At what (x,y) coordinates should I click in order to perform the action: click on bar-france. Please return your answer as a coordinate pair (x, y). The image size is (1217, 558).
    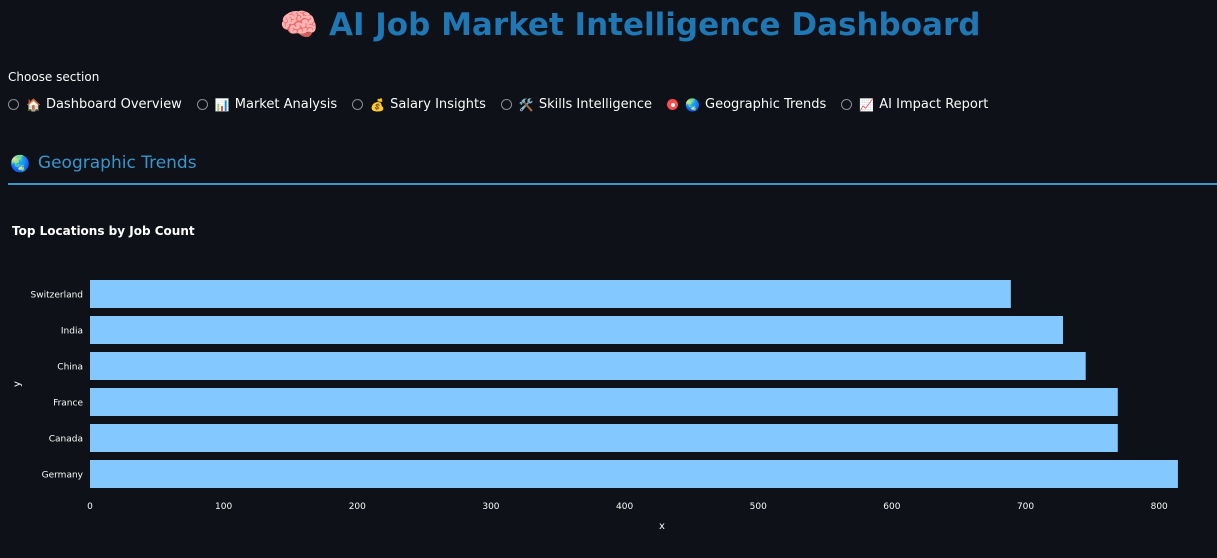
    Looking at the image, I should click on (604, 402).